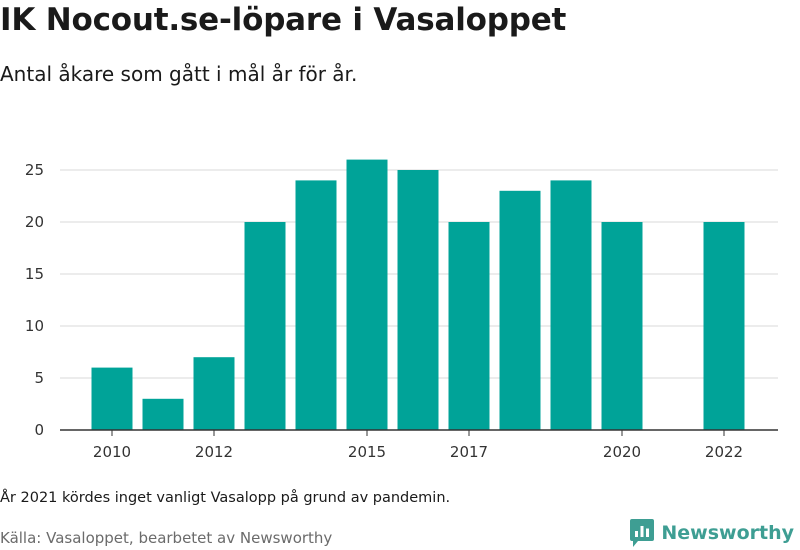 The image size is (800, 550). I want to click on x-axis-ticks, so click(418, 433).